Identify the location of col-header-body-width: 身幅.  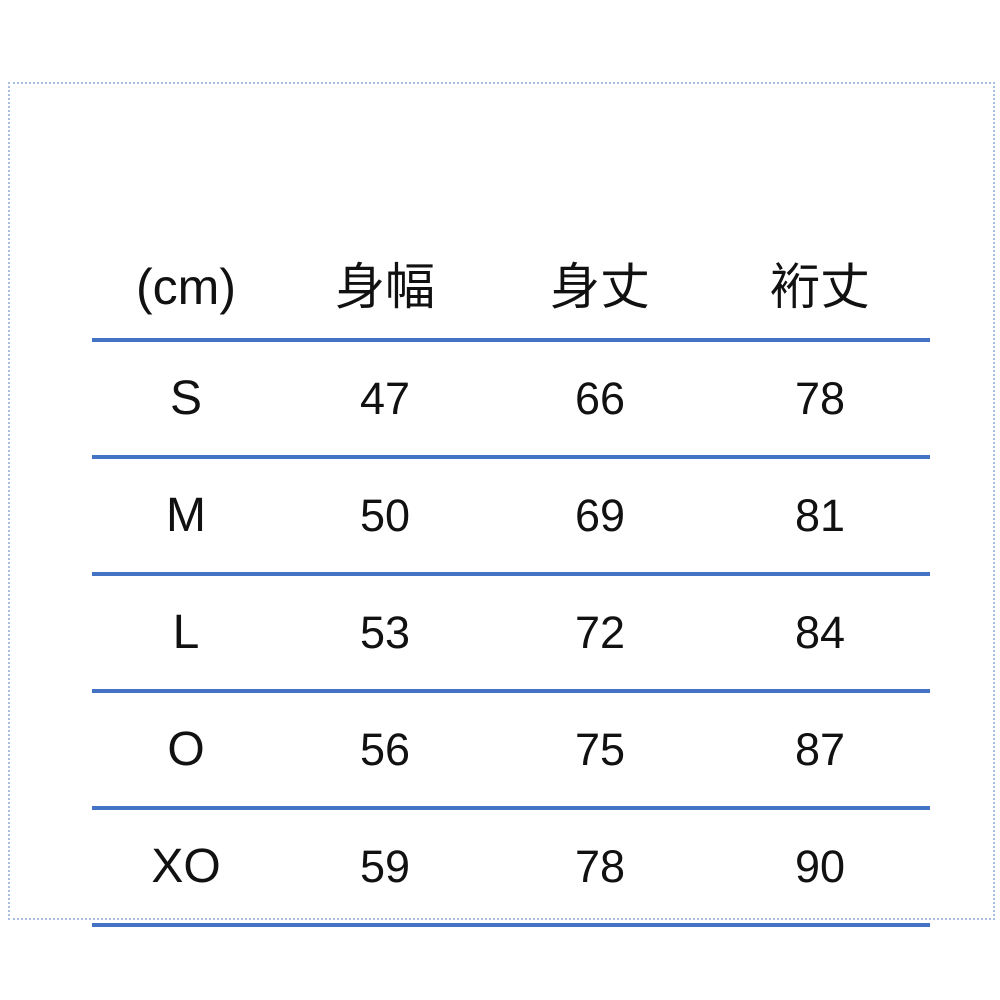
(385, 287).